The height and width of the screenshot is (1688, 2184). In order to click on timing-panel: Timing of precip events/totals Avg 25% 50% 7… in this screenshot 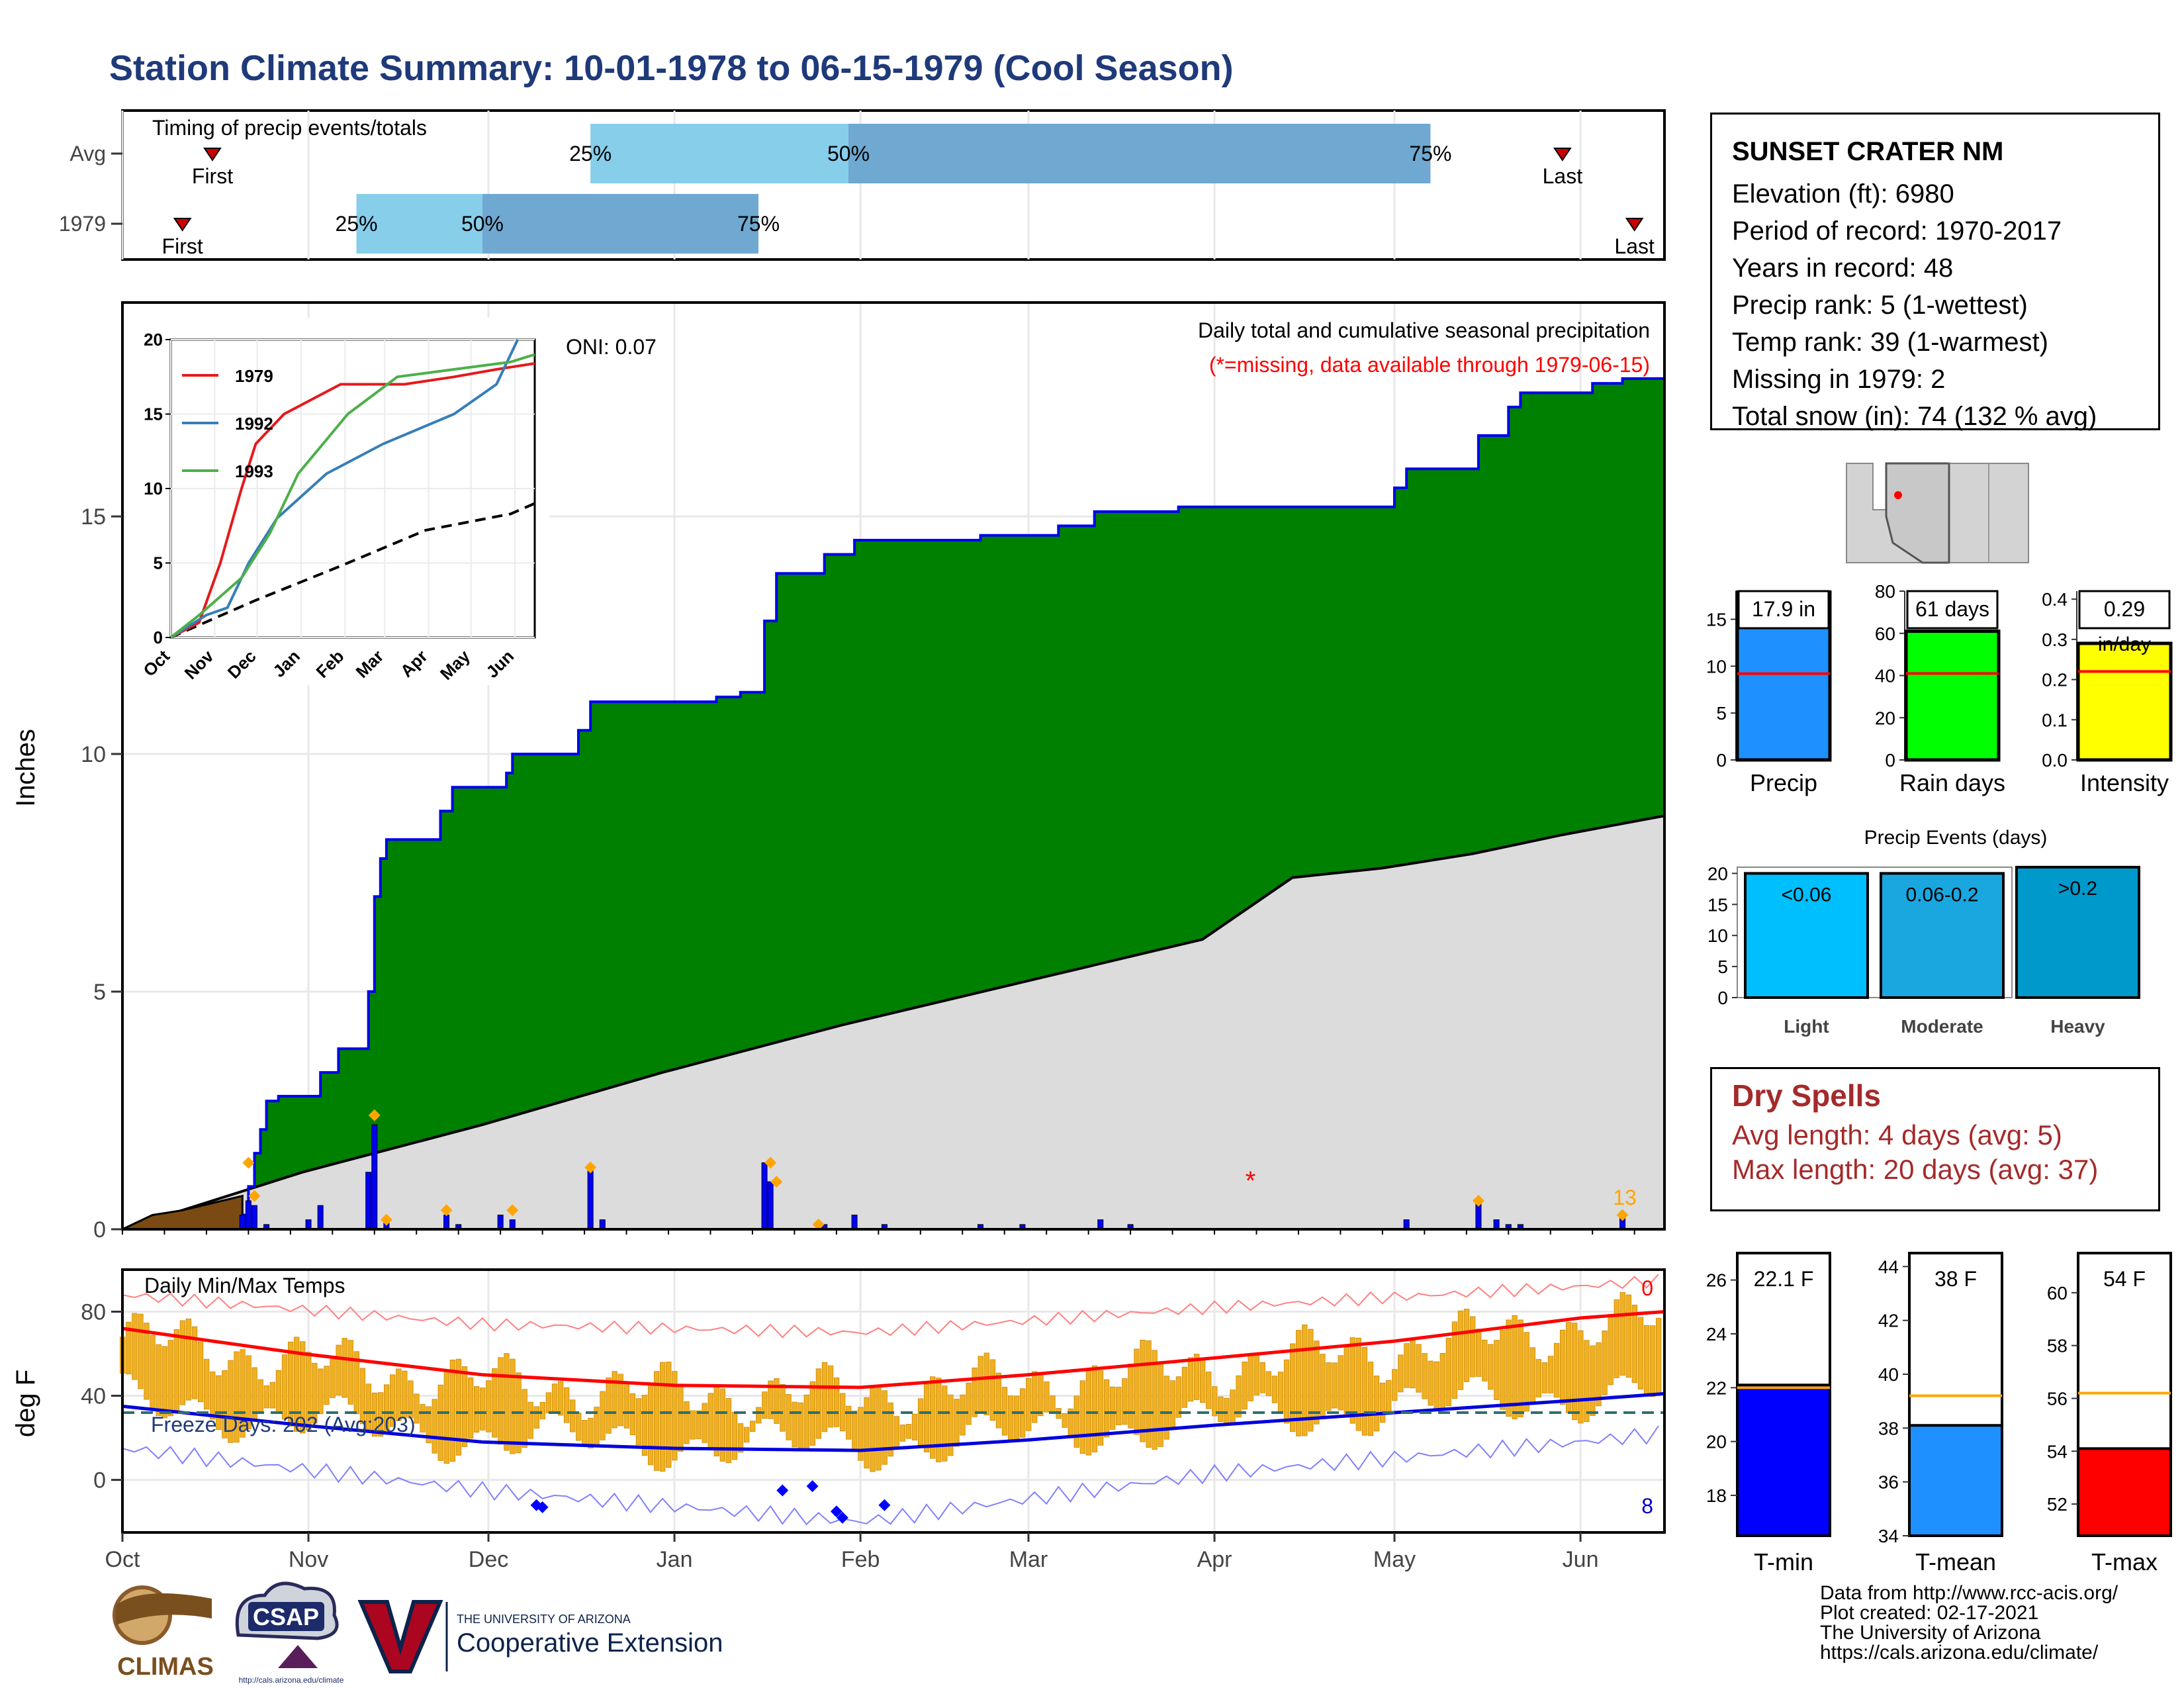, I will do `click(862, 185)`.